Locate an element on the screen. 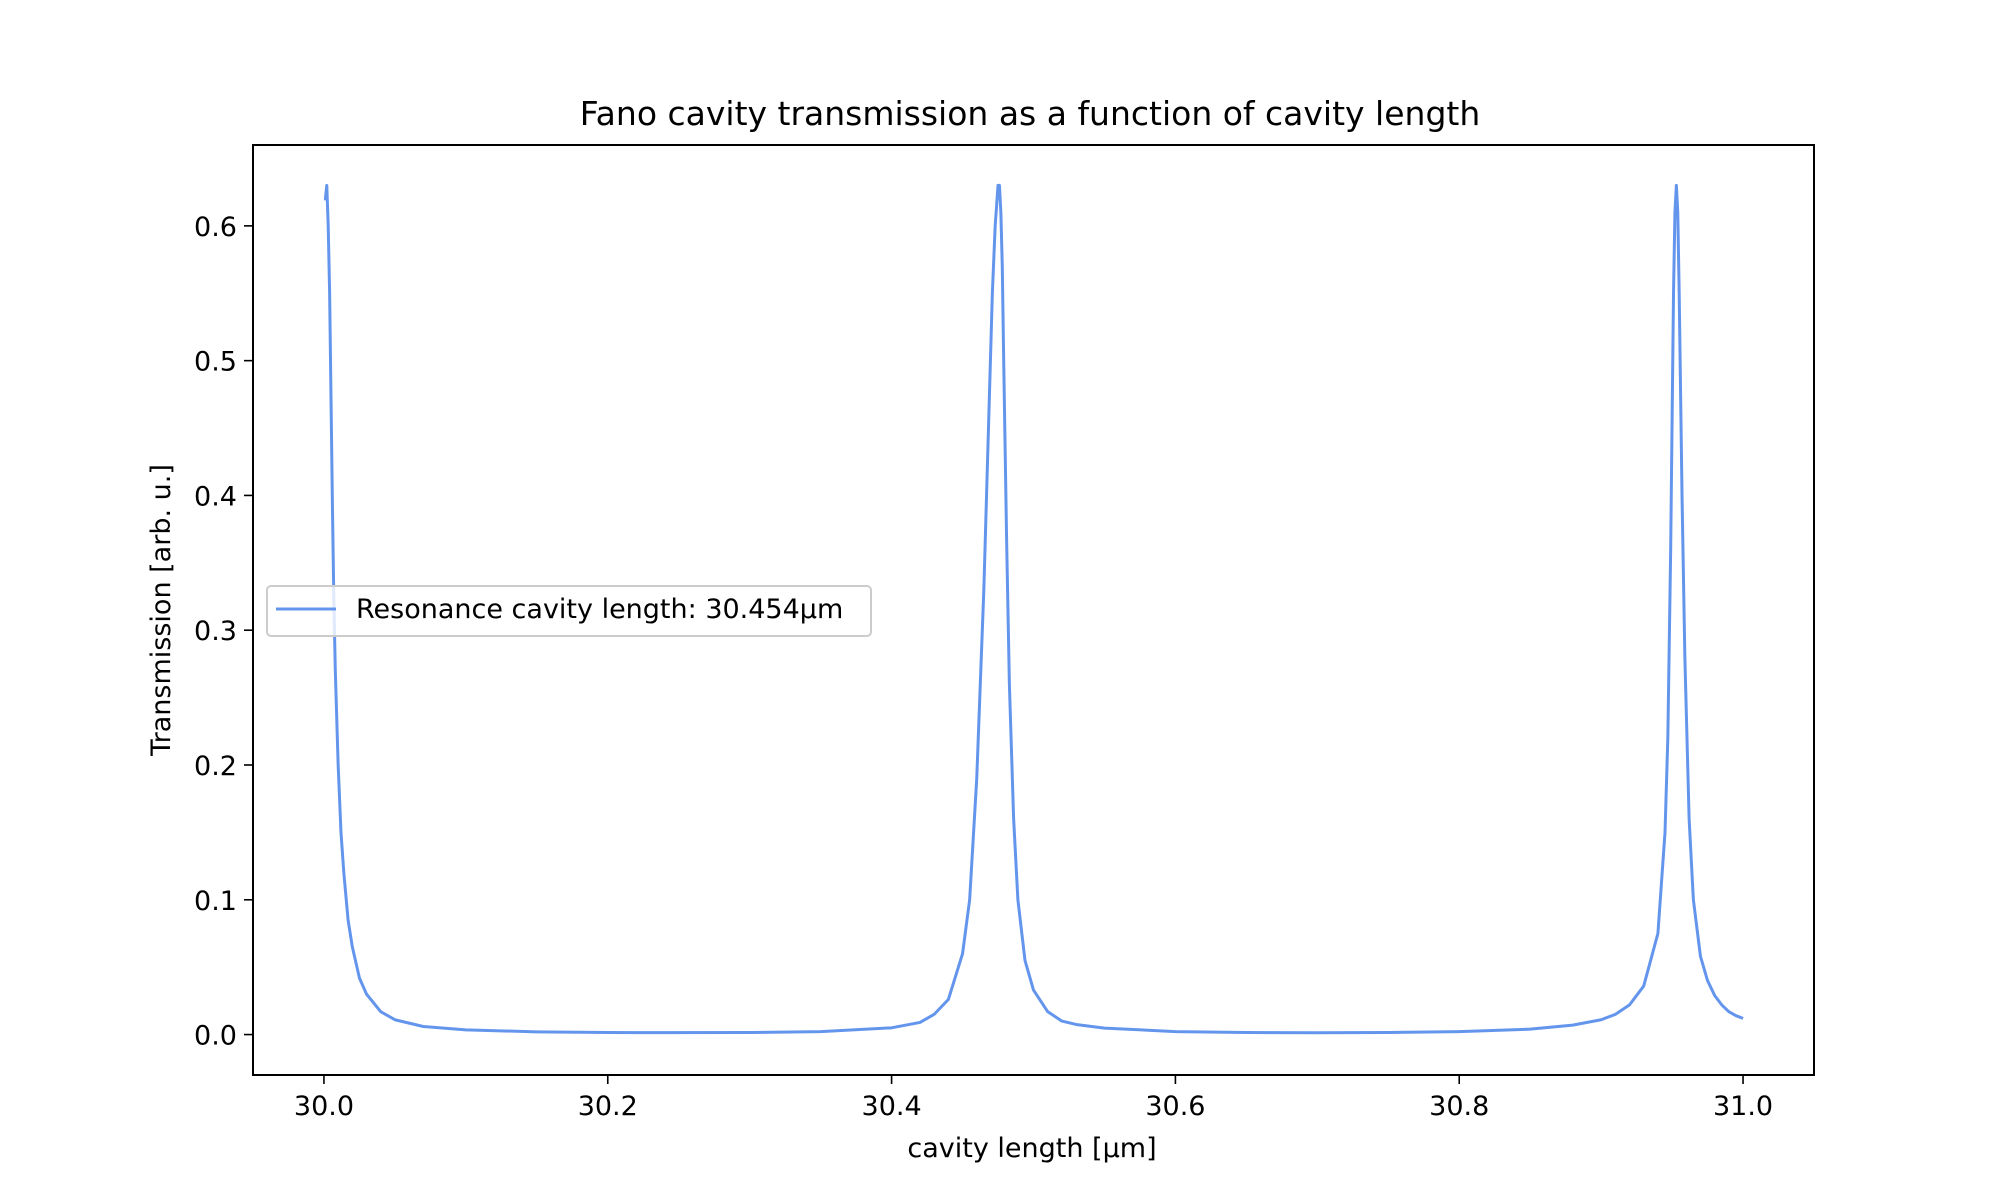 This screenshot has height=1200, width=2000. y-tick-label: 0.1 is located at coordinates (215, 901).